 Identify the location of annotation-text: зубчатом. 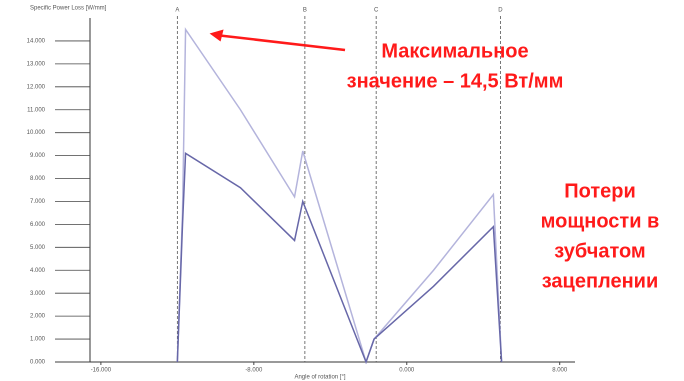
(599, 251).